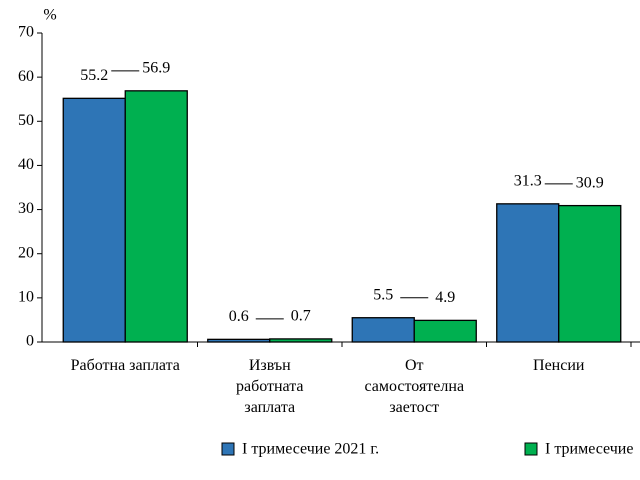 This screenshot has height=480, width=640. I want to click on y-tick-label: 50, so click(26, 120).